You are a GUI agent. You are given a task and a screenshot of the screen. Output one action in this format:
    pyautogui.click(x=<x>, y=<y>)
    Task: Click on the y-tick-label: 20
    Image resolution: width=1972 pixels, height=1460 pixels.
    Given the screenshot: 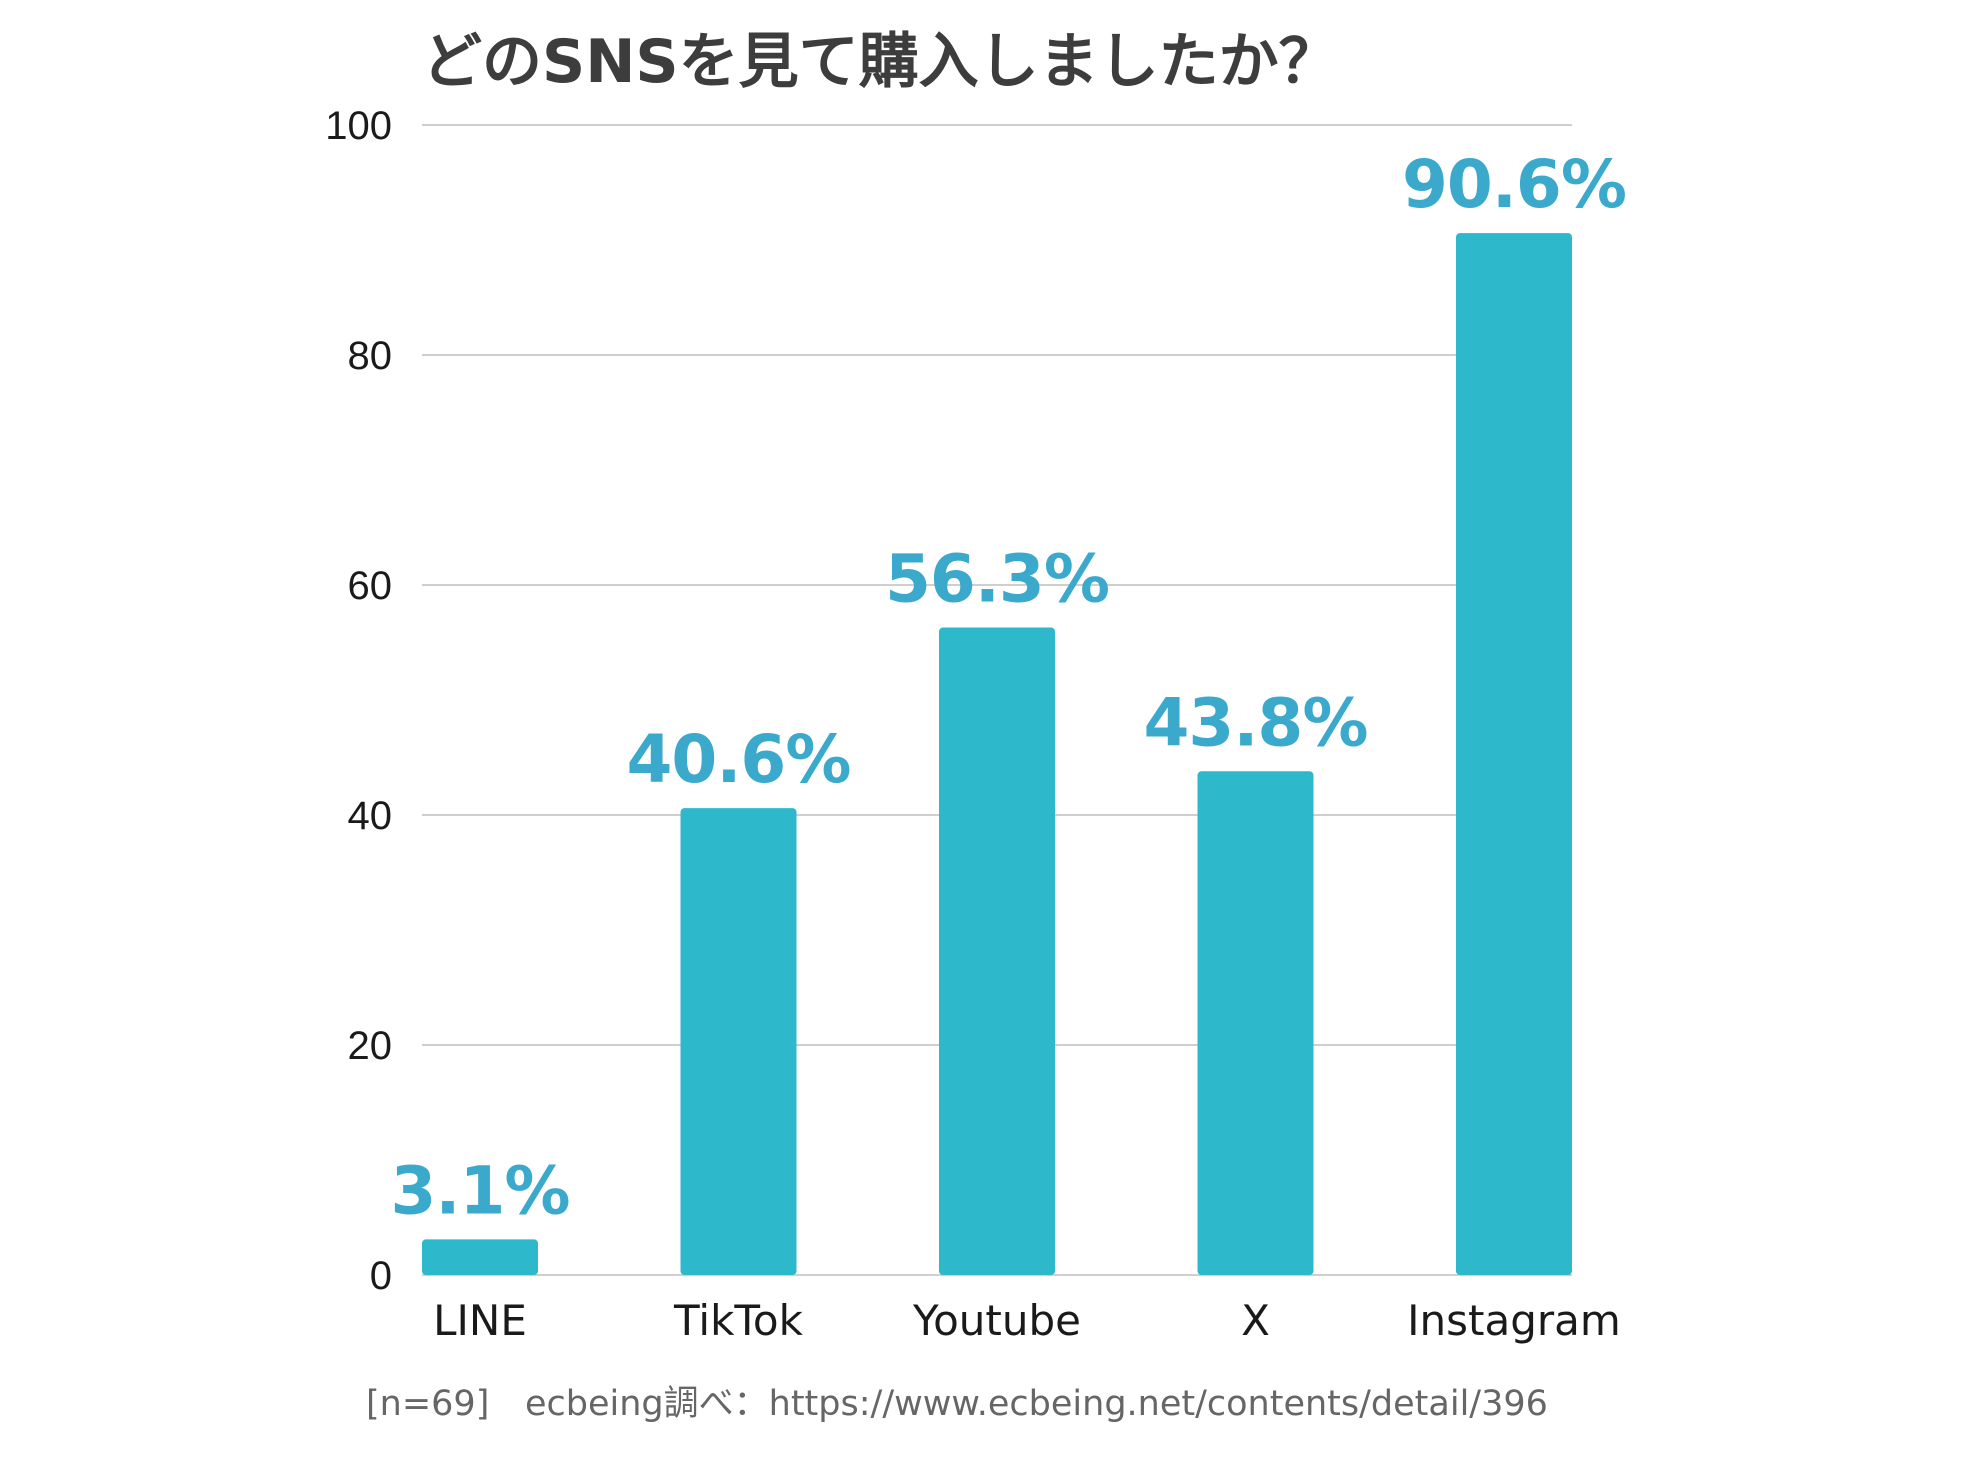 What is the action you would take?
    pyautogui.click(x=370, y=1046)
    